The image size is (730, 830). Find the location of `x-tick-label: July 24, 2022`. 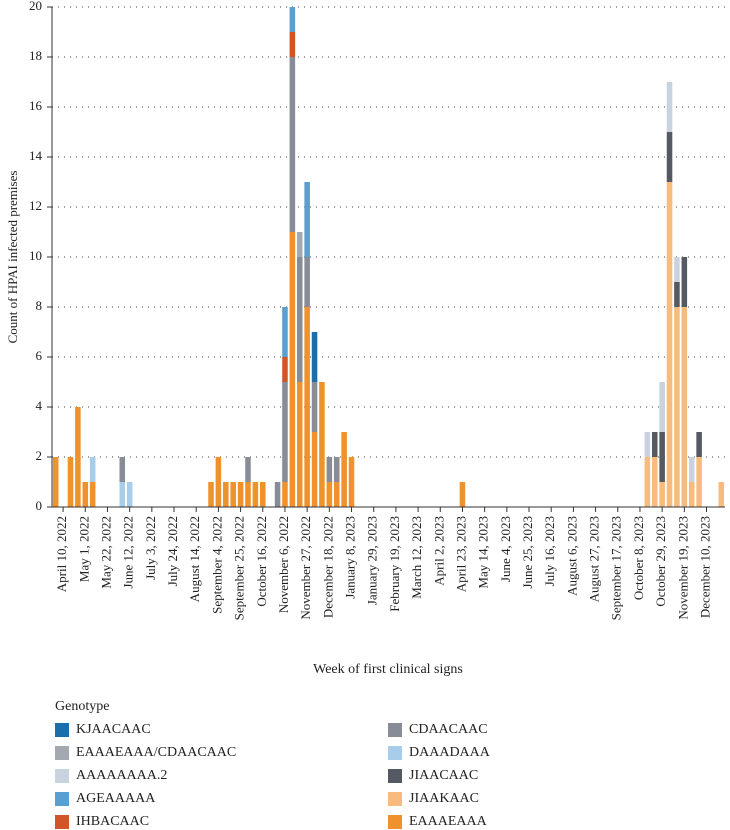

x-tick-label: July 24, 2022 is located at coordinates (172, 551).